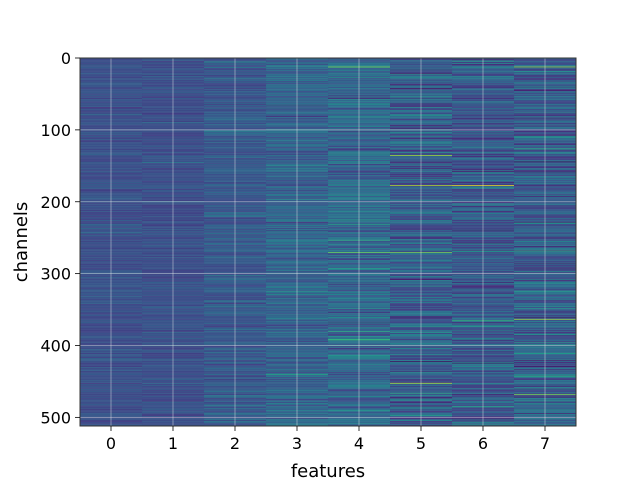 This screenshot has height=480, width=640. What do you see at coordinates (55, 274) in the screenshot?
I see `y-tick-label: 300` at bounding box center [55, 274].